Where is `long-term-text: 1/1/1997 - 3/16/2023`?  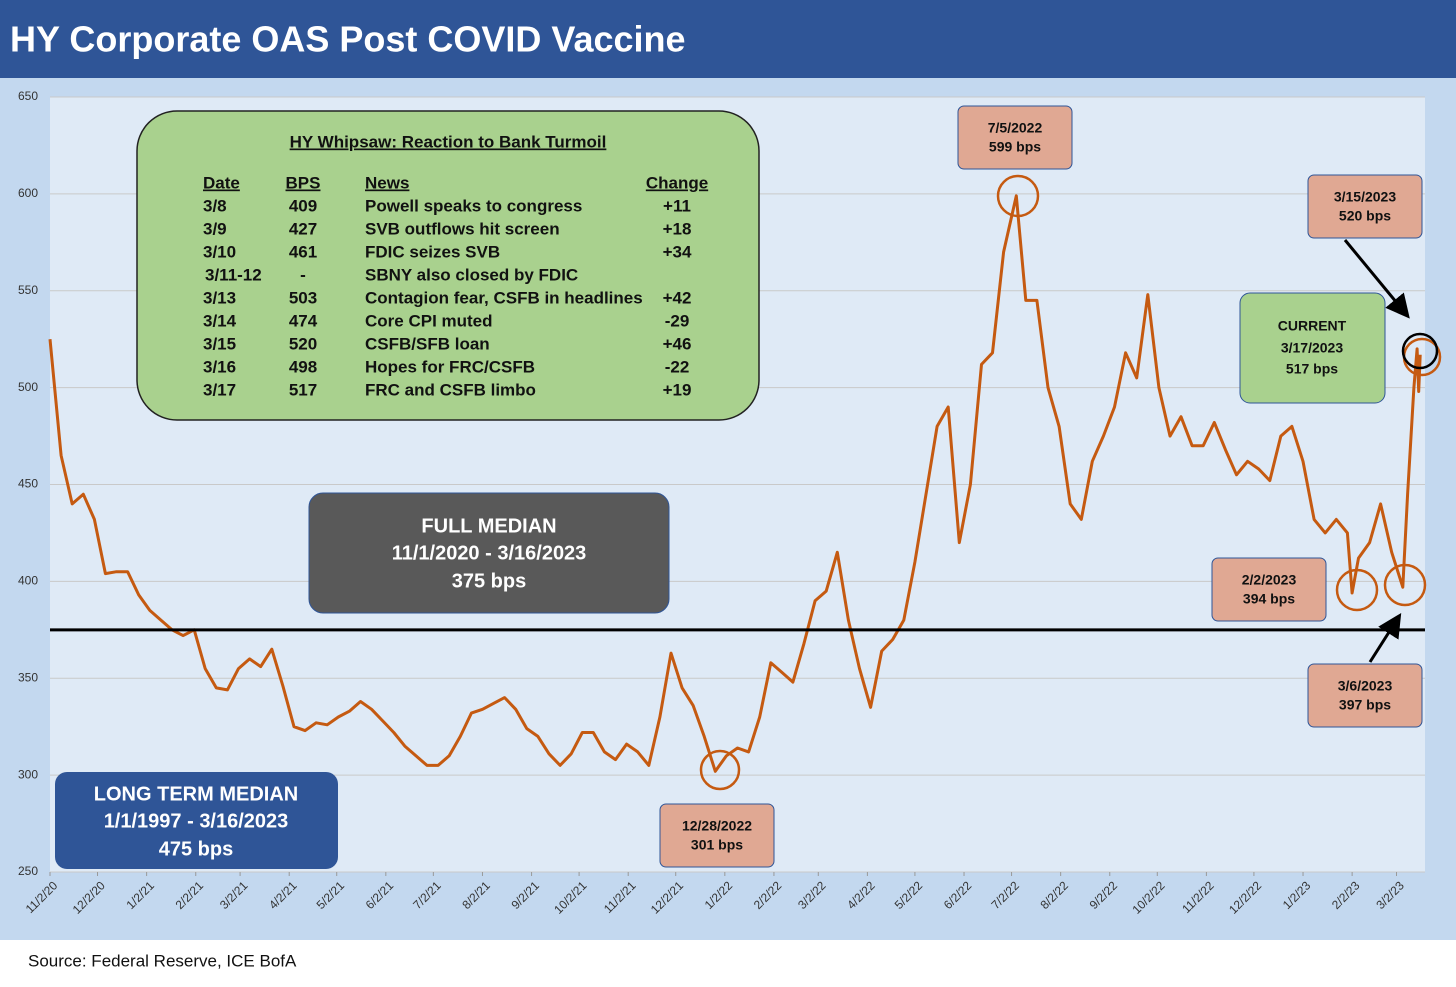
long-term-text: 1/1/1997 - 3/16/2023 is located at coordinates (196, 821).